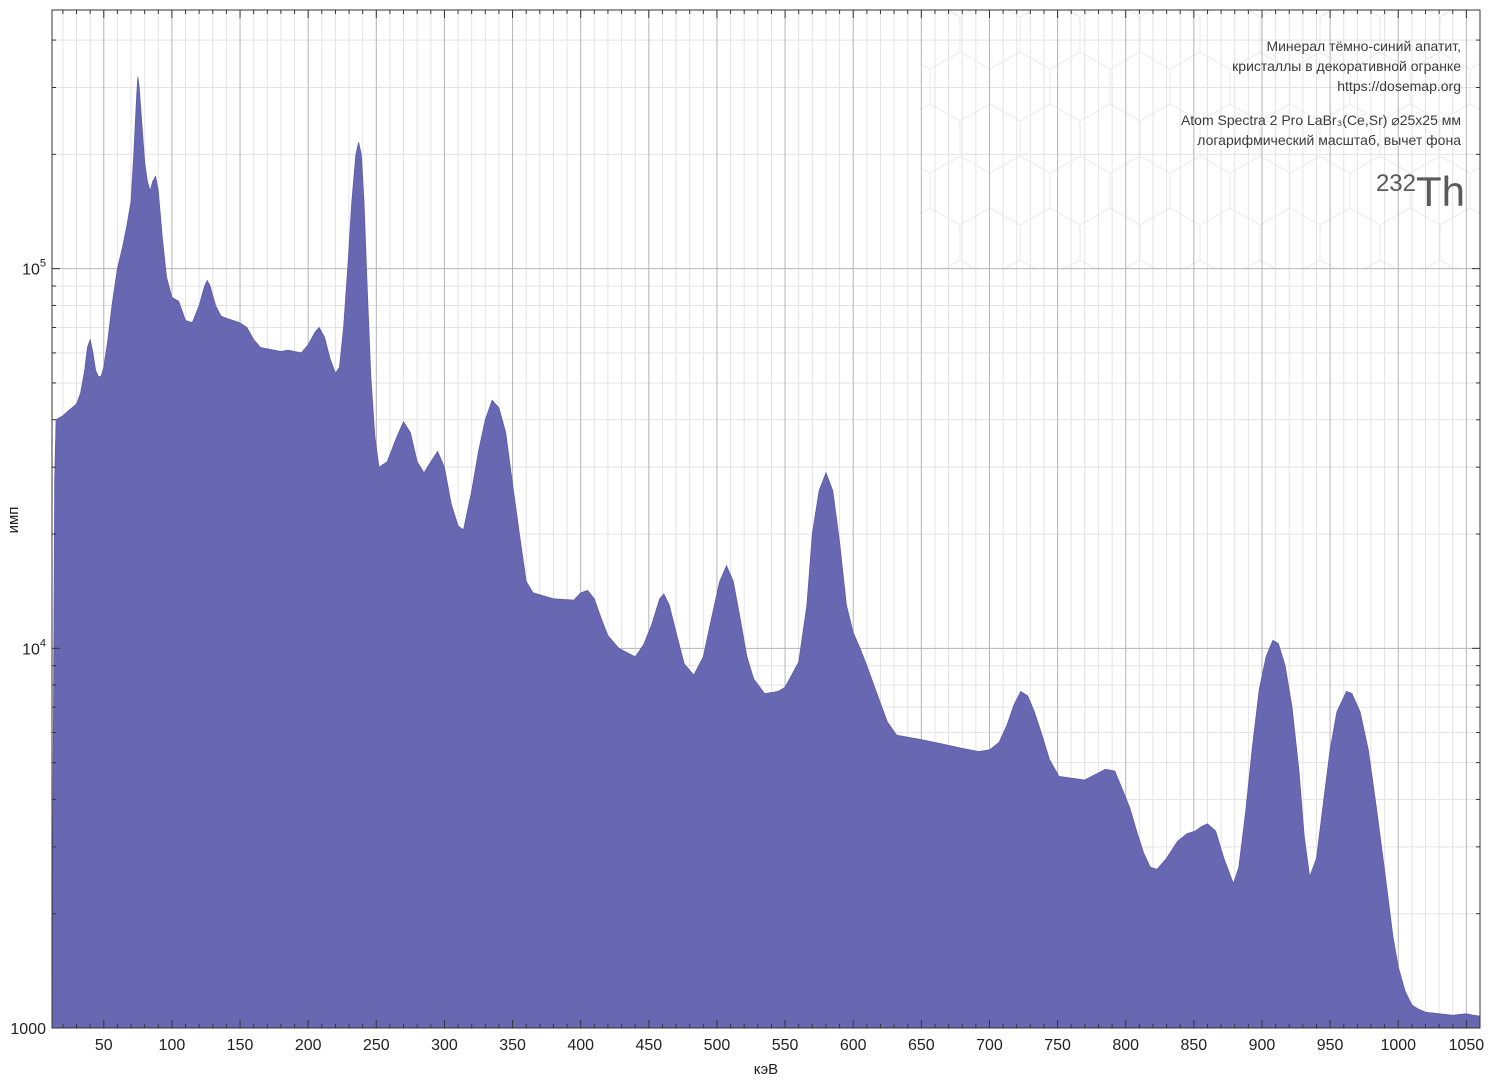  What do you see at coordinates (376, 1045) in the screenshot?
I see `x-tick-label: 250` at bounding box center [376, 1045].